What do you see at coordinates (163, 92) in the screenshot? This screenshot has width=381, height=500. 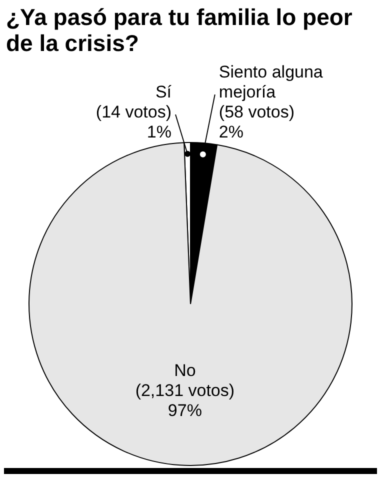 I see `slice-label: Sí` at bounding box center [163, 92].